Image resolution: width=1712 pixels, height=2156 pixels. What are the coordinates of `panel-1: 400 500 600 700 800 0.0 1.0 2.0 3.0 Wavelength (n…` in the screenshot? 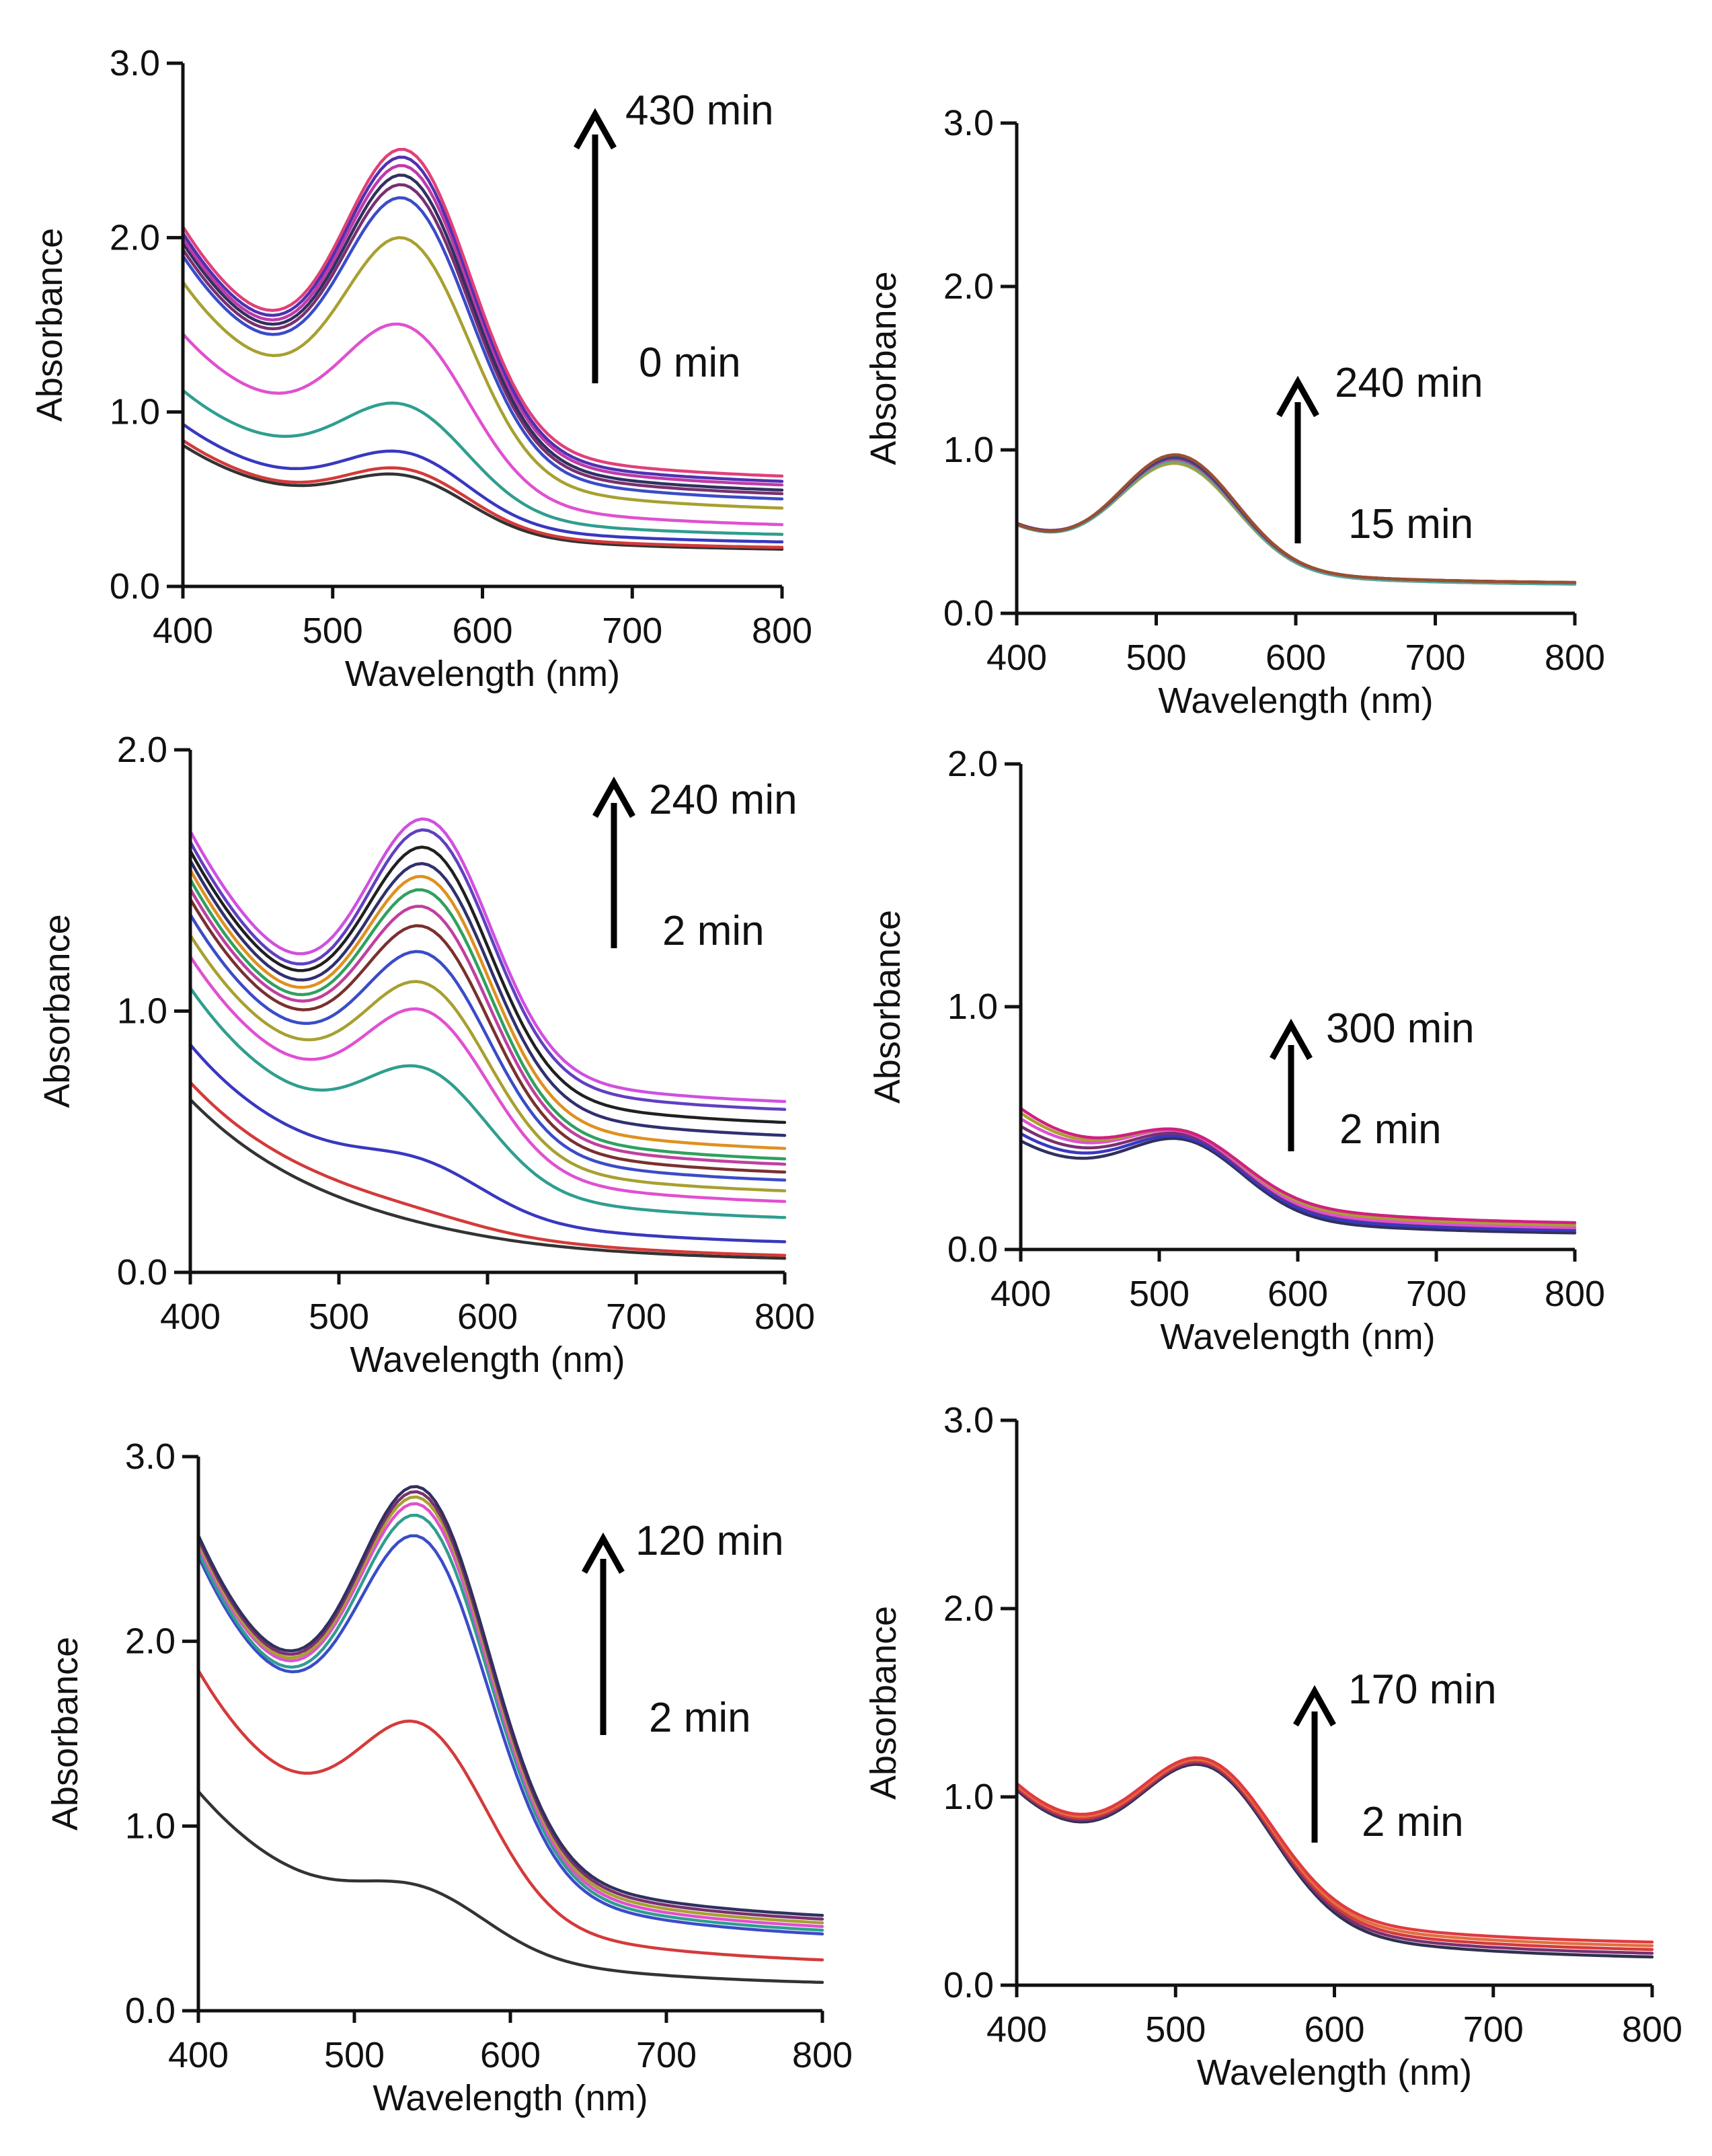 It's located at (421, 369).